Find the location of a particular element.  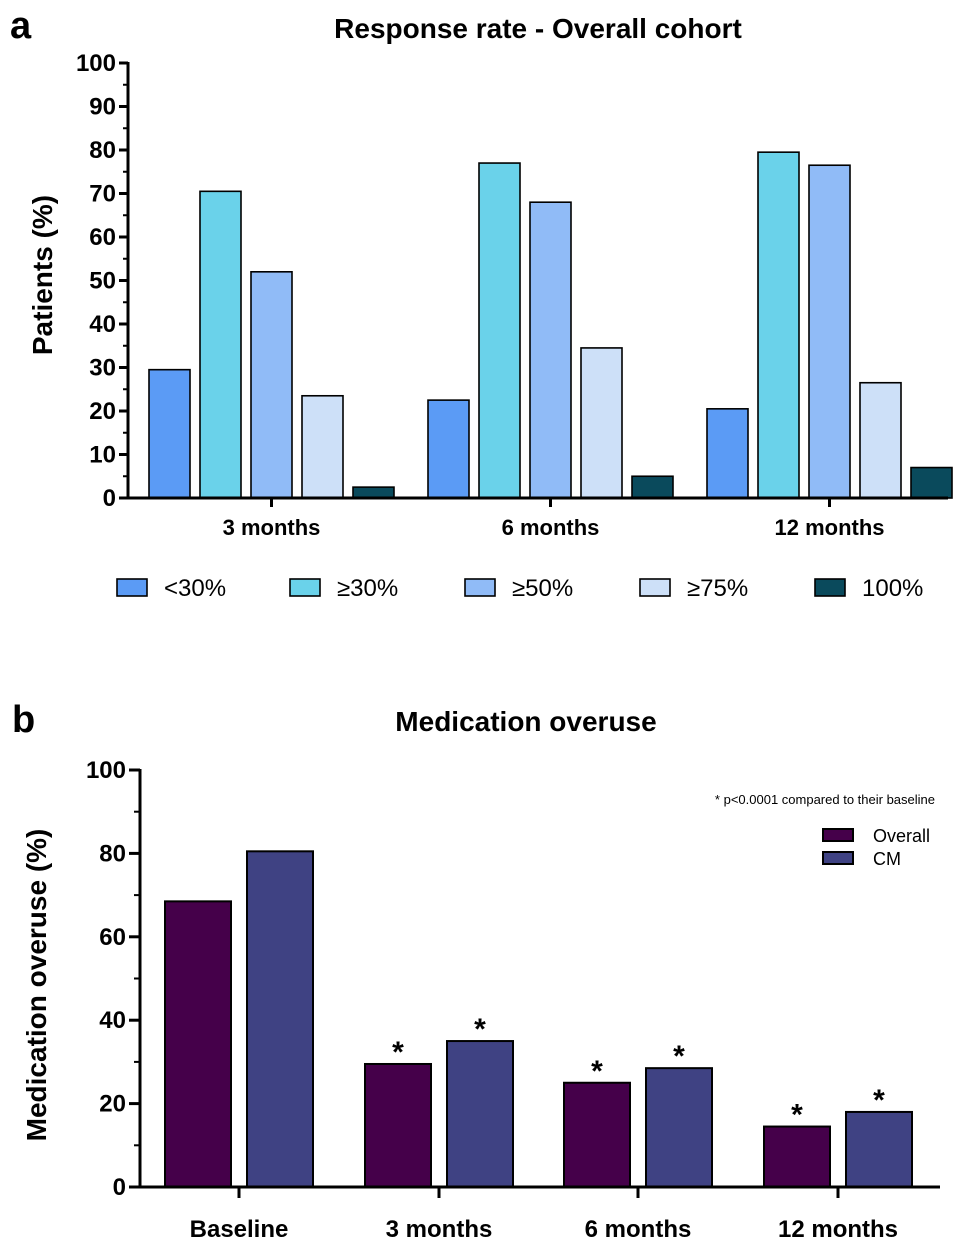

panel-b-title: Medication overuse is located at coordinates (525, 721).